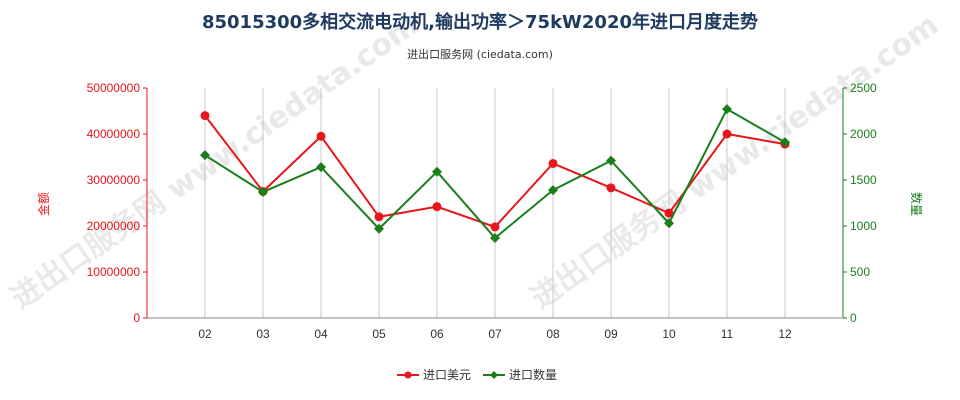  I want to click on legend-marker-quantity, so click(494, 375).